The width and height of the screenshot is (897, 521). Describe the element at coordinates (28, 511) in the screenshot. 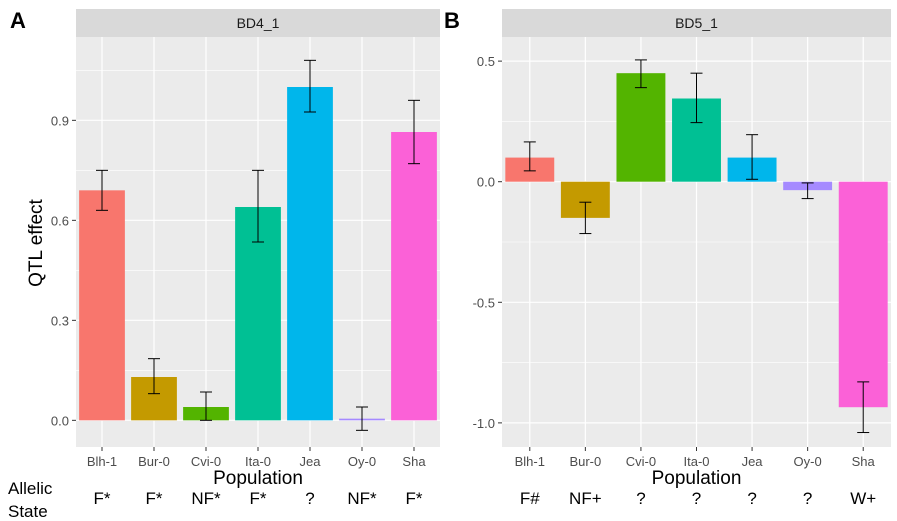

I see `allelic-label-line2: State` at that location.